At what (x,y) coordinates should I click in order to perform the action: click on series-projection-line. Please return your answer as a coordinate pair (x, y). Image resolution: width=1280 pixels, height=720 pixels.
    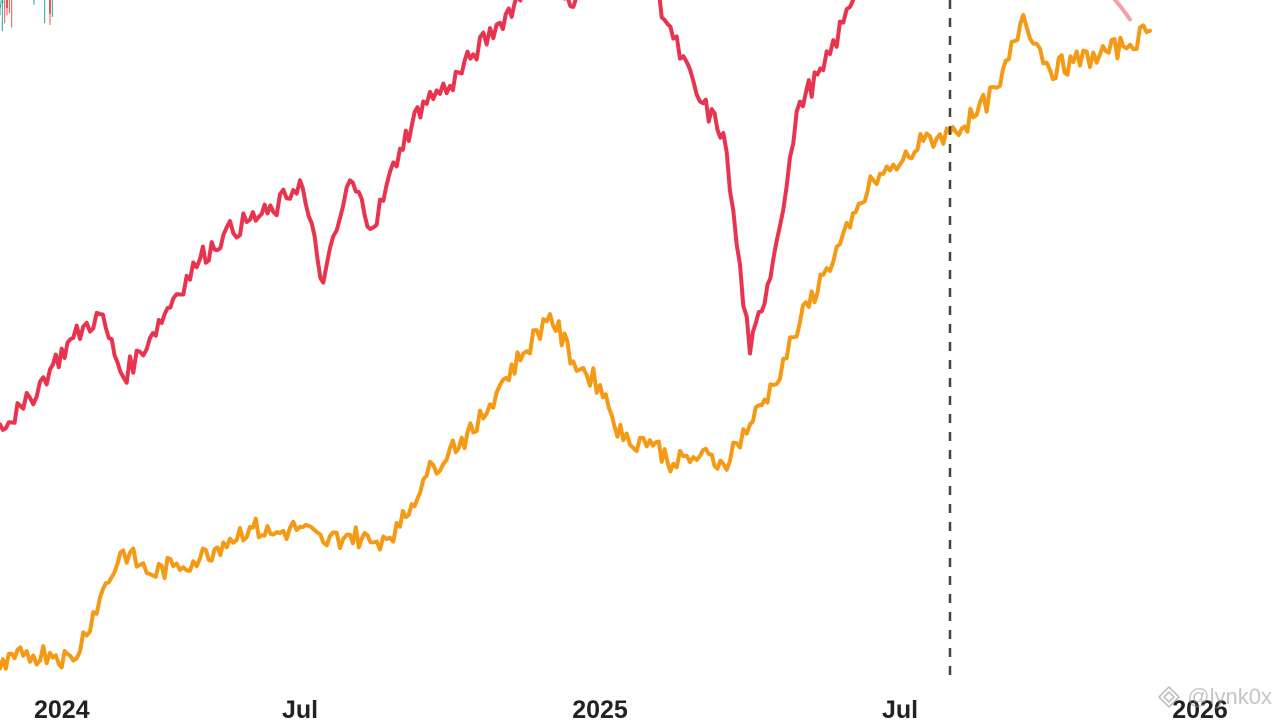
    Looking at the image, I should click on (1122, 11).